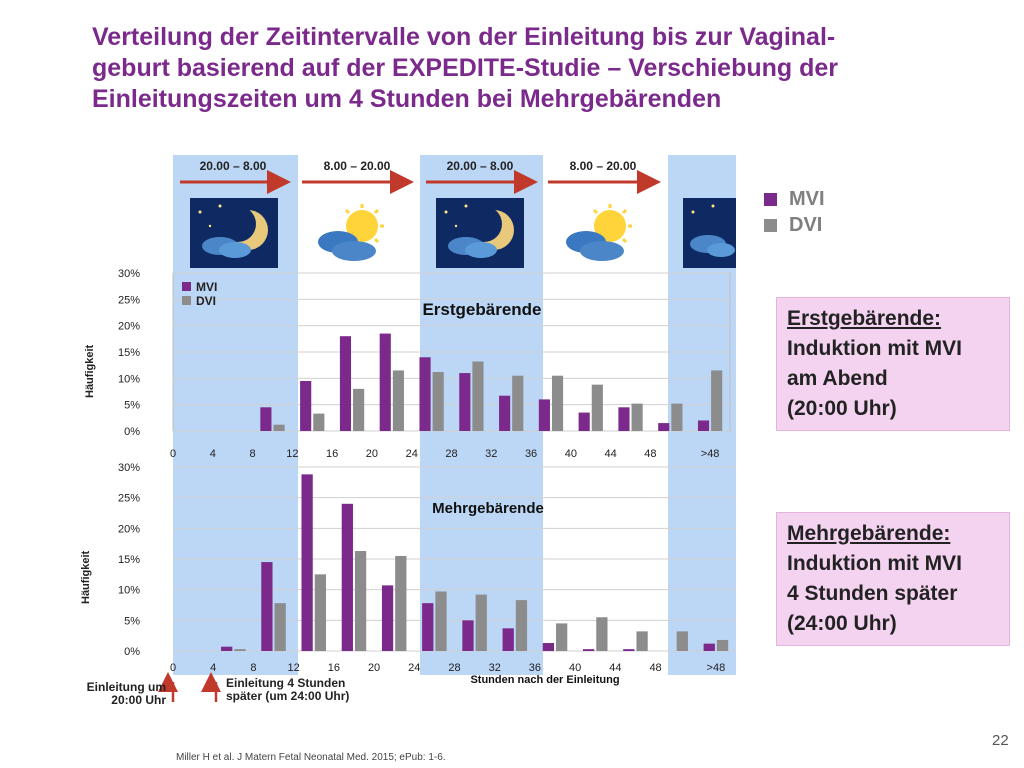 Image resolution: width=1024 pixels, height=768 pixels. I want to click on y-tick-label: 25%, so click(129, 499).